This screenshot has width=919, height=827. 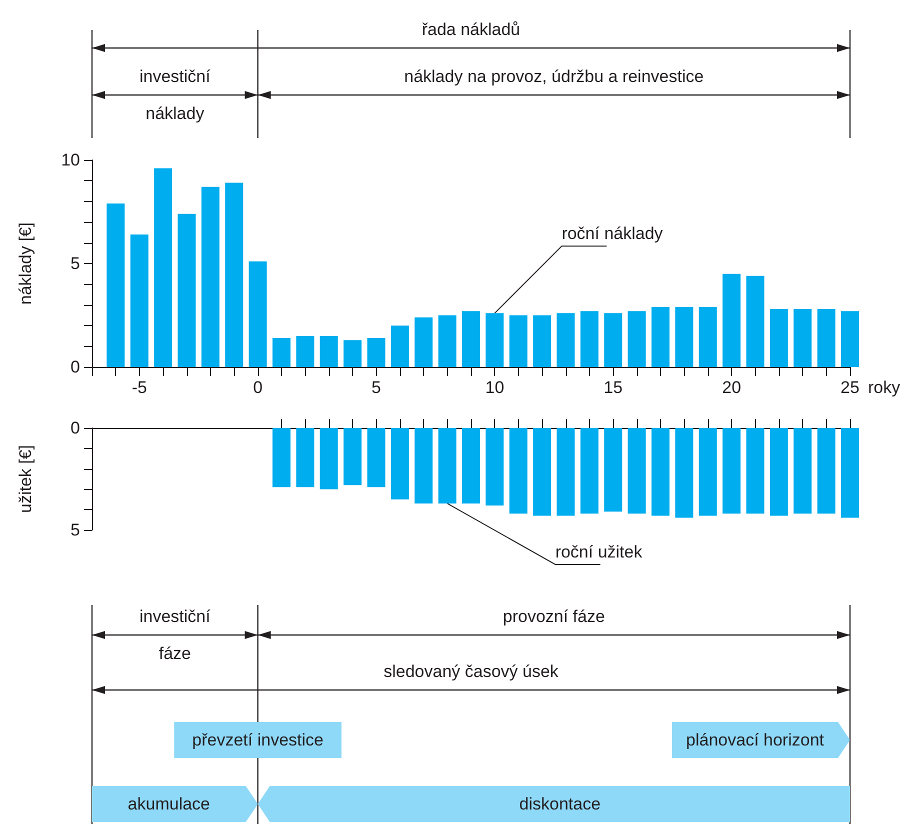 What do you see at coordinates (613, 387) in the screenshot?
I see `x-tick-label: 15` at bounding box center [613, 387].